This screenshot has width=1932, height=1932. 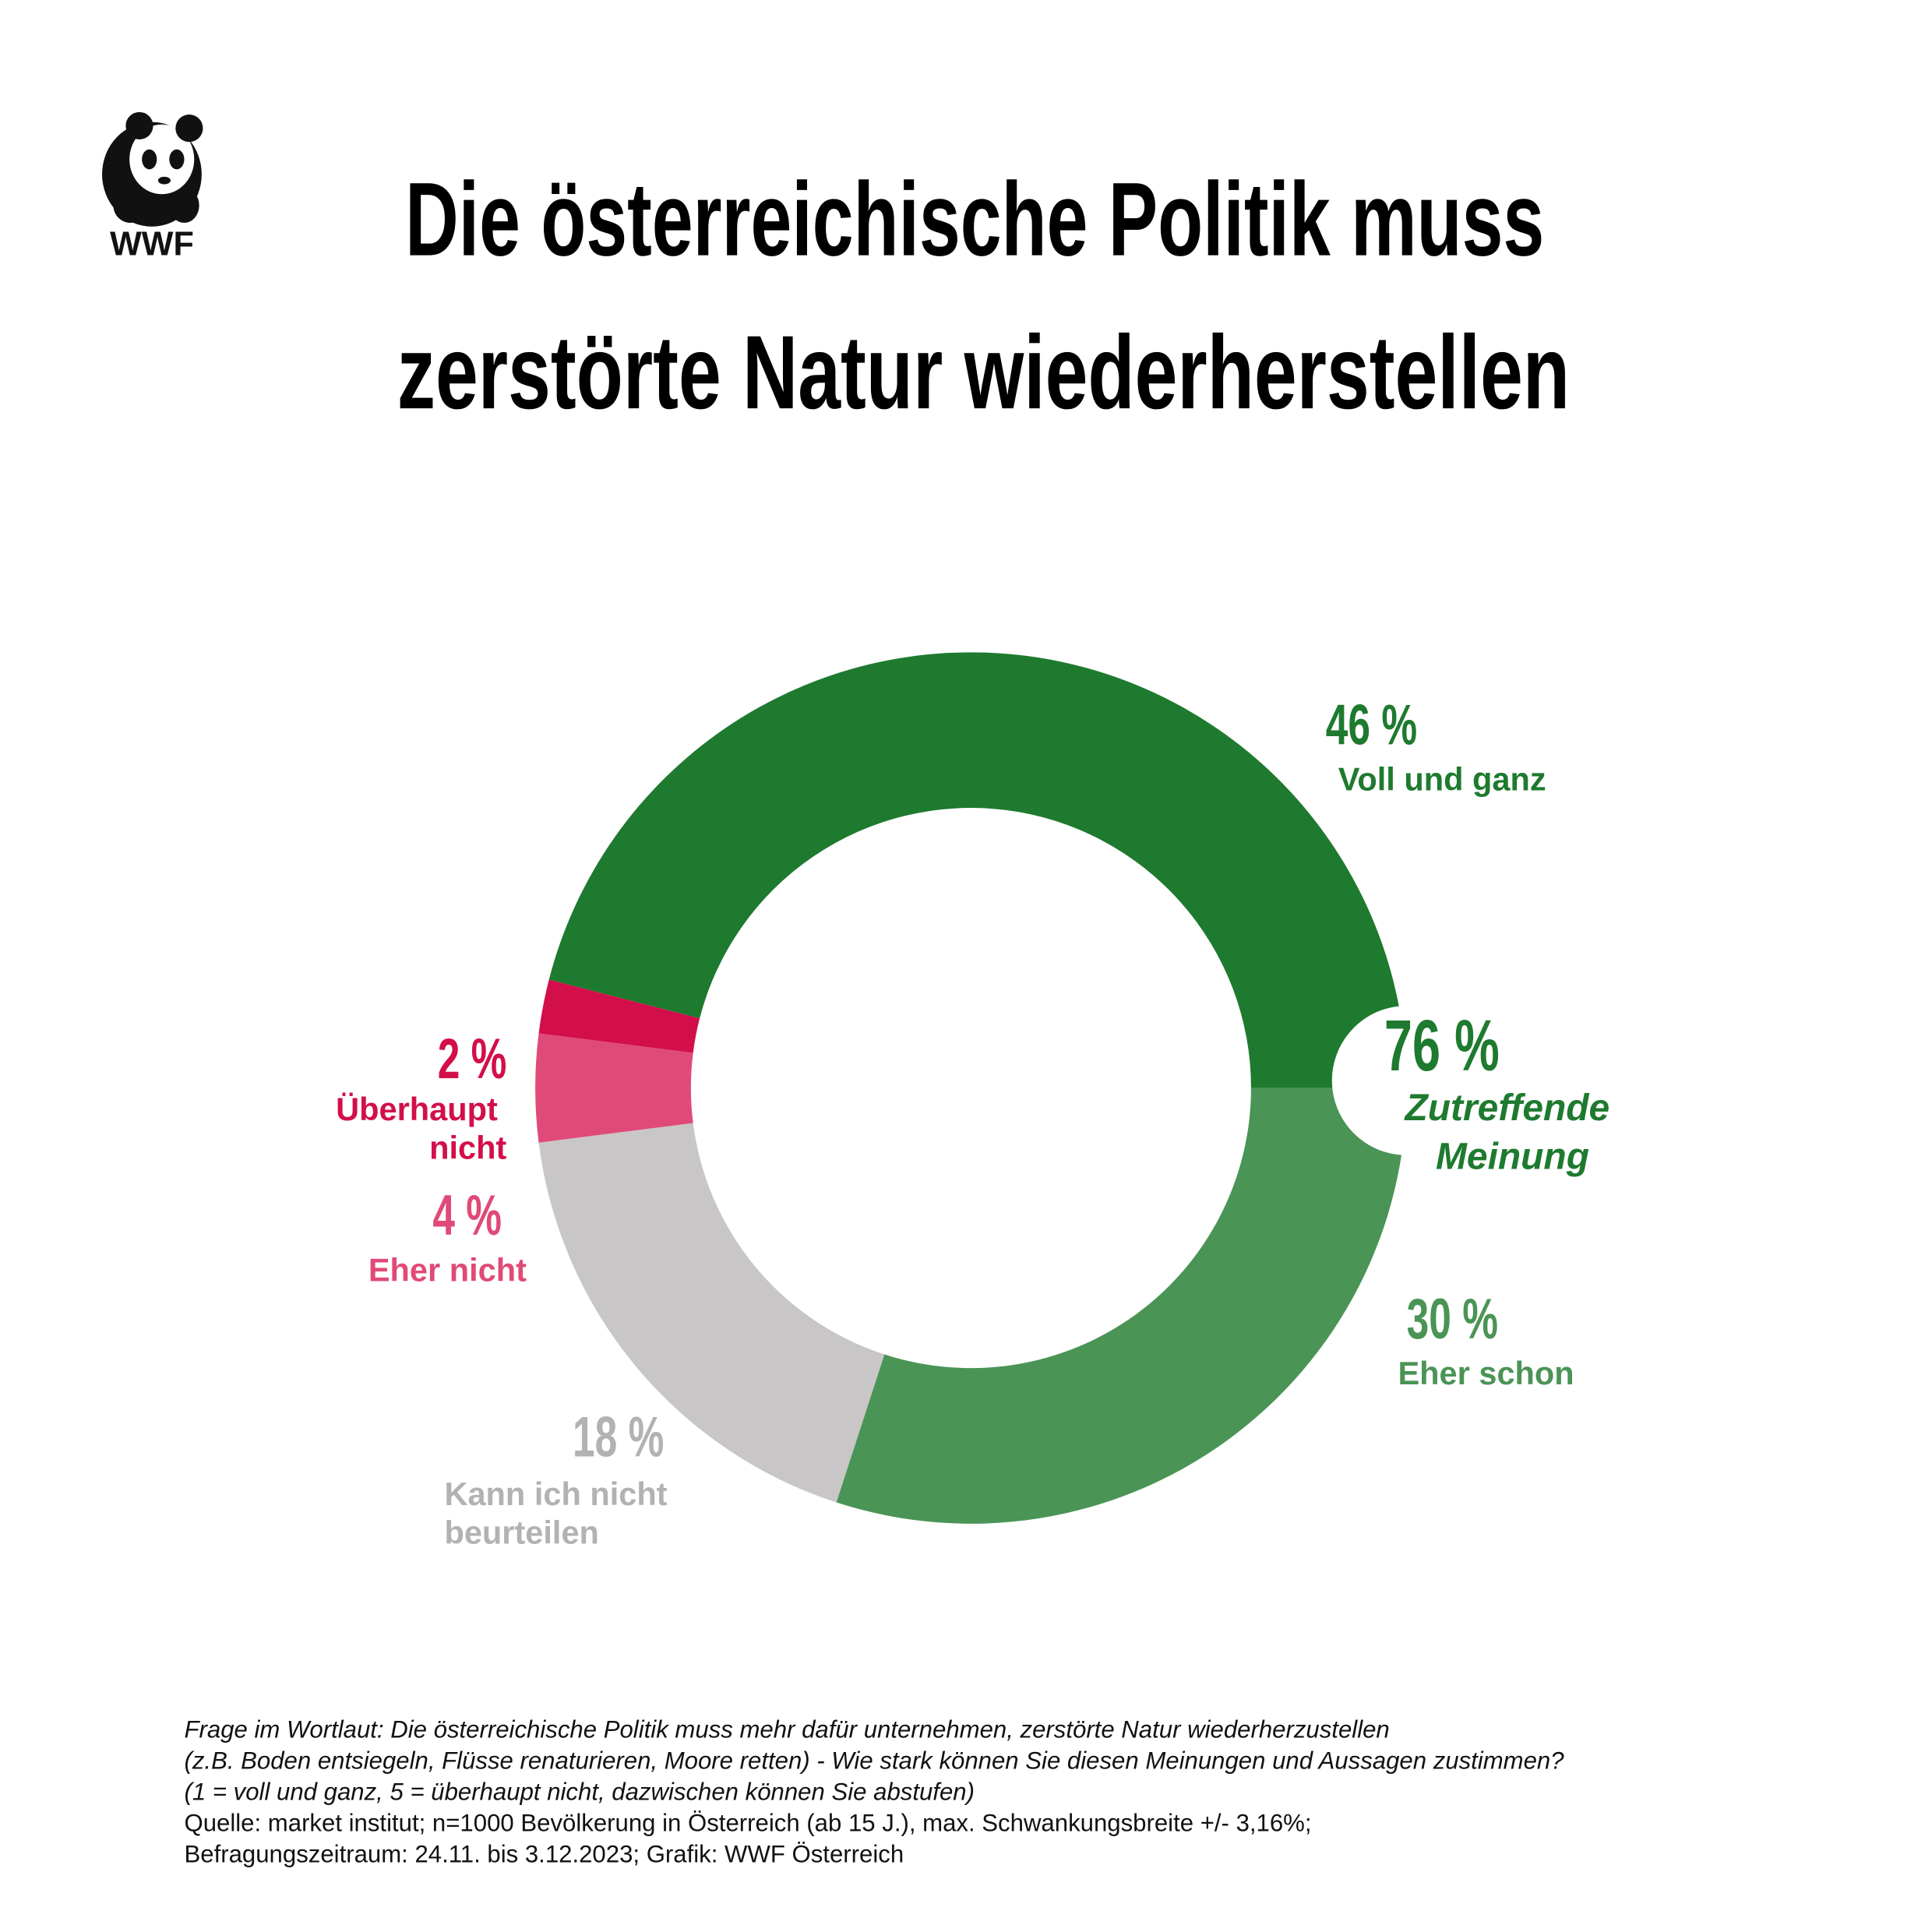 I want to click on chart-title: Die österreichische Politik muss, so click(x=974, y=220).